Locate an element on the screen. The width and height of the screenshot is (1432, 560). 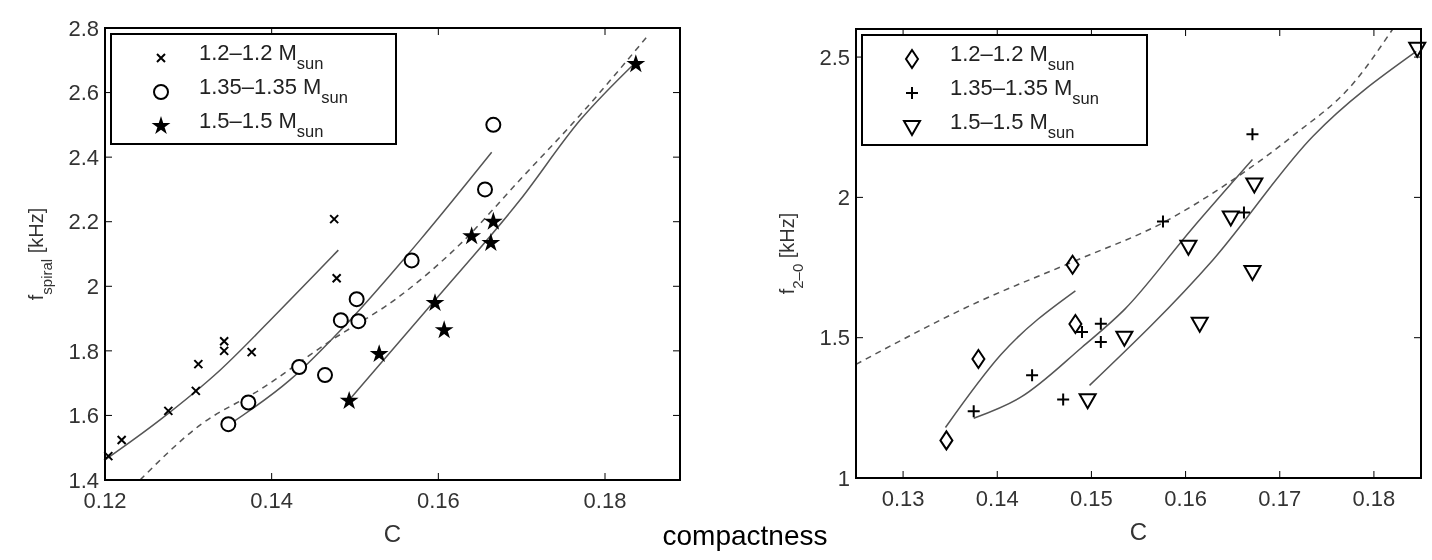
y-tick-label: 2.8 is located at coordinates (83, 28).